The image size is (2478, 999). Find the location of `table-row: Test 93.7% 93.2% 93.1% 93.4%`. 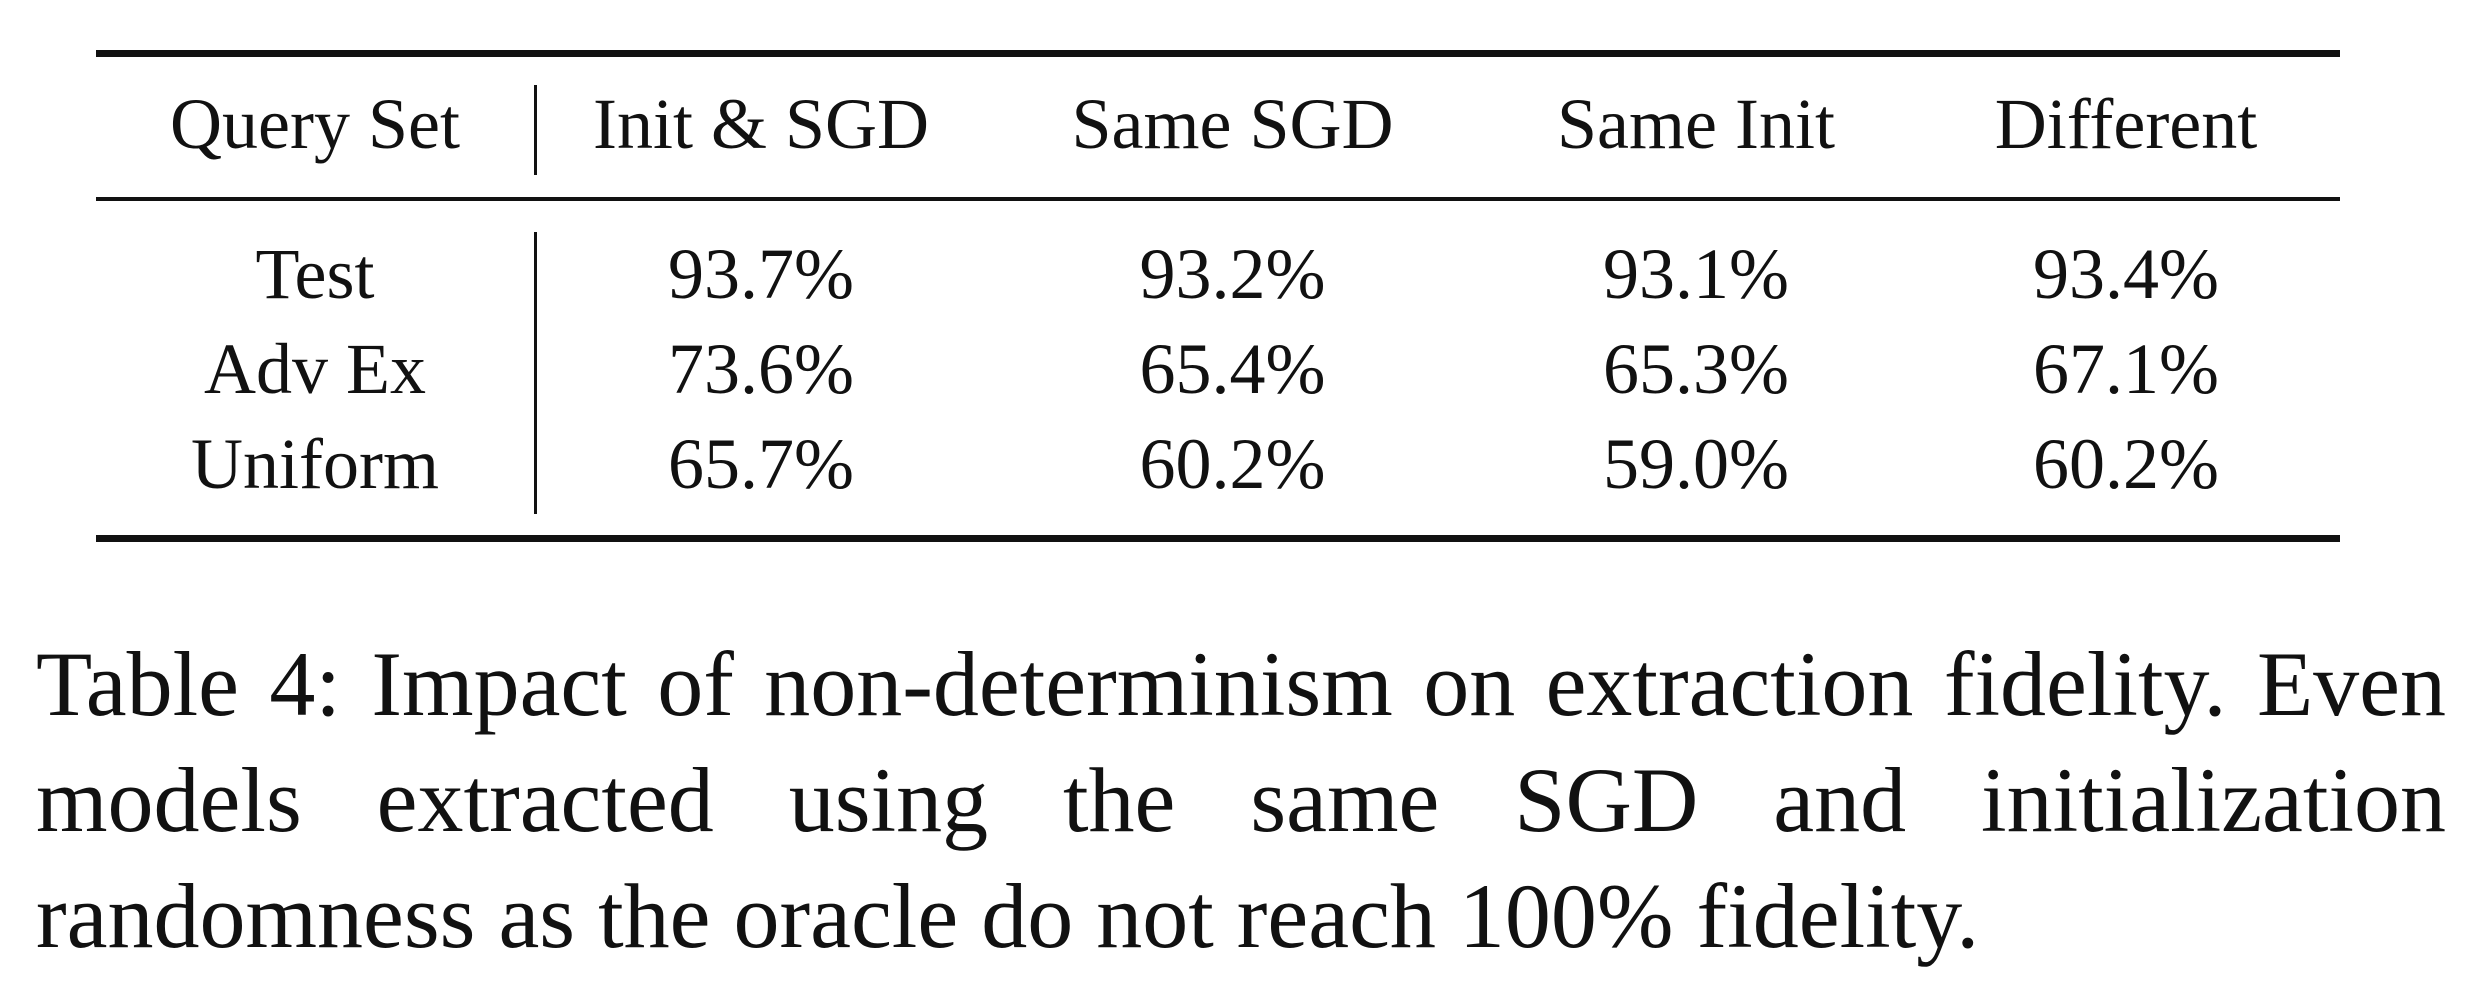

table-row: Test 93.7% 93.2% 93.1% 93.4% is located at coordinates (1218, 274).